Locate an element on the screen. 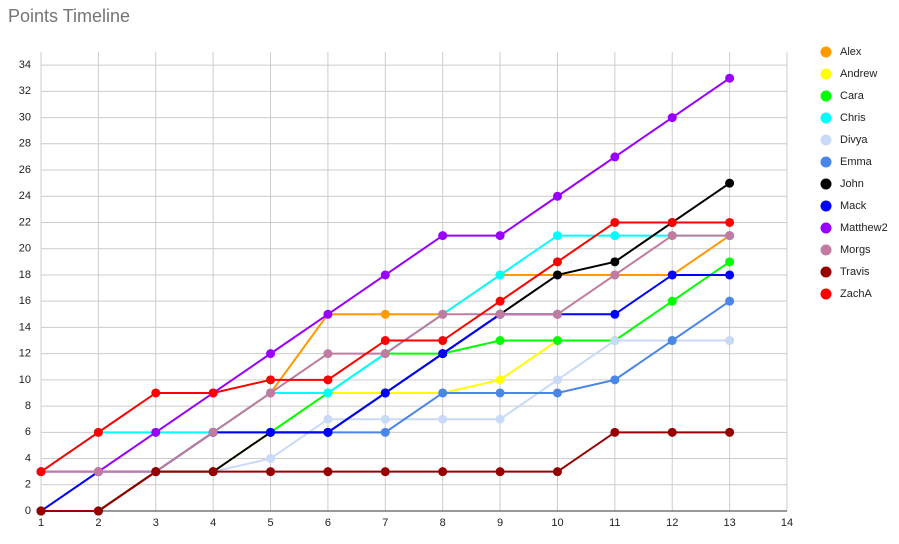 Image resolution: width=899 pixels, height=544 pixels. x-tick-label: 6 is located at coordinates (328, 523).